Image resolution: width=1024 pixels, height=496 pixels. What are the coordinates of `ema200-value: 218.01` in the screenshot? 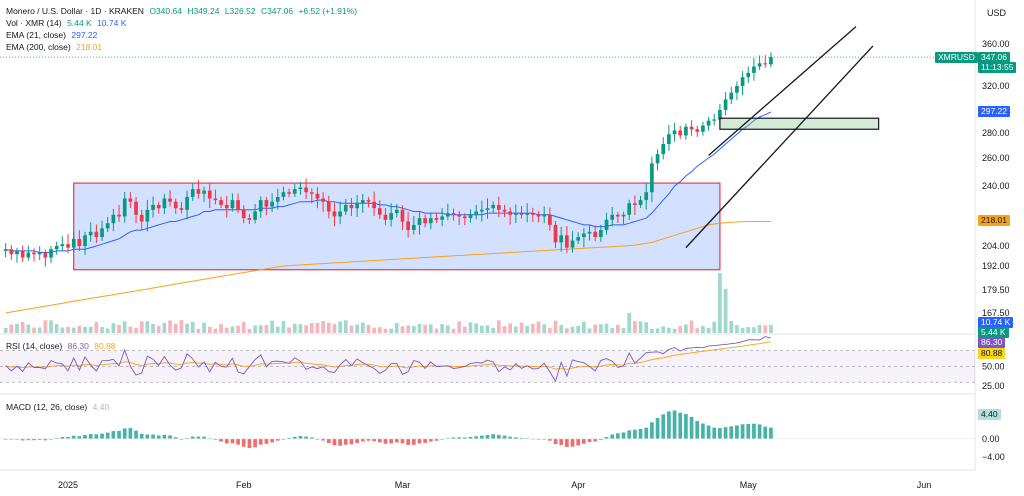 It's located at (89, 47).